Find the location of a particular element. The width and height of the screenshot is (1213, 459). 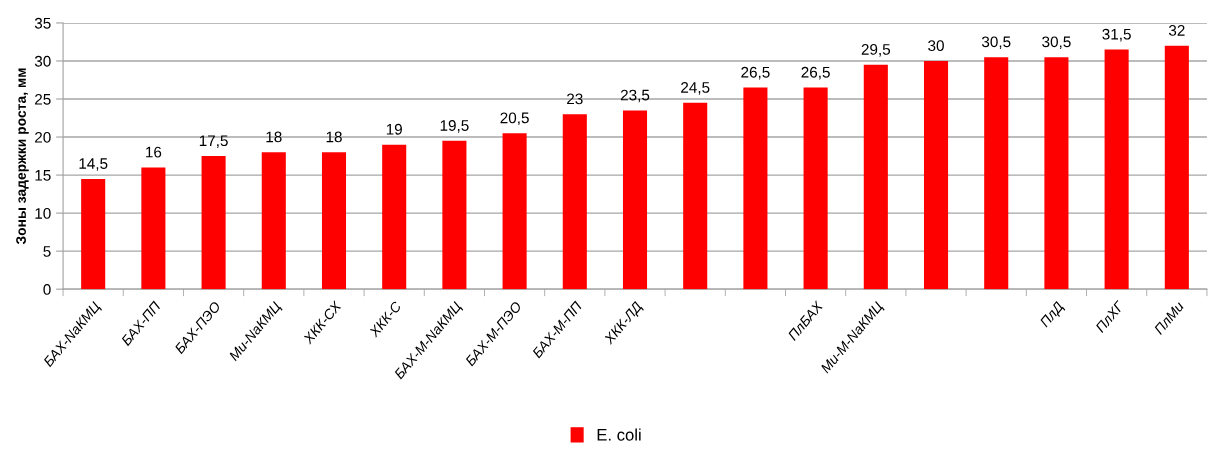

data-label: 32 is located at coordinates (1176, 30).